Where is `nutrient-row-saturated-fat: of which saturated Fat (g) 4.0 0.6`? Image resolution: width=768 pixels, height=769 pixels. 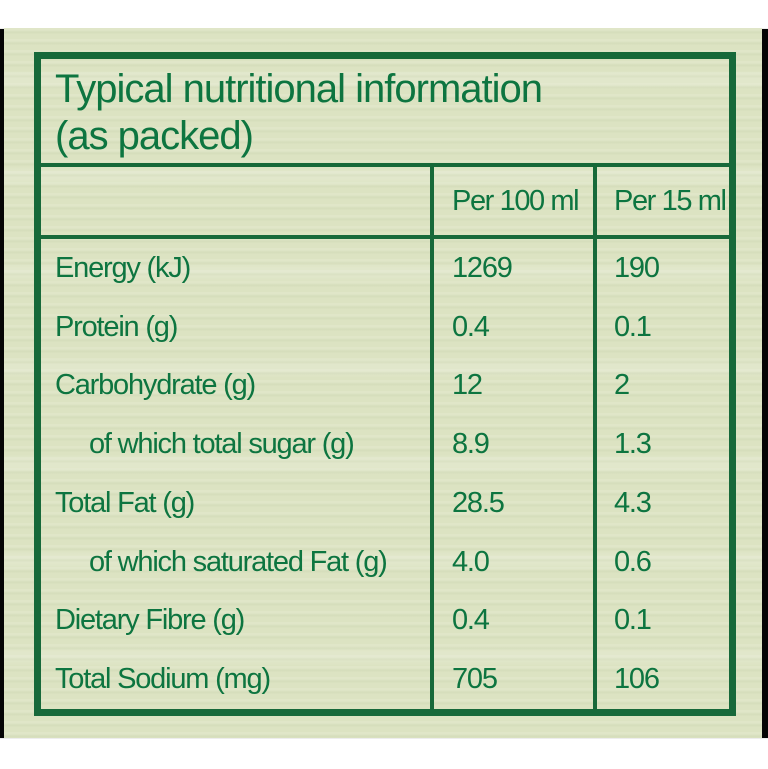
nutrient-row-saturated-fat: of which saturated Fat (g) 4.0 0.6 is located at coordinates (385, 562).